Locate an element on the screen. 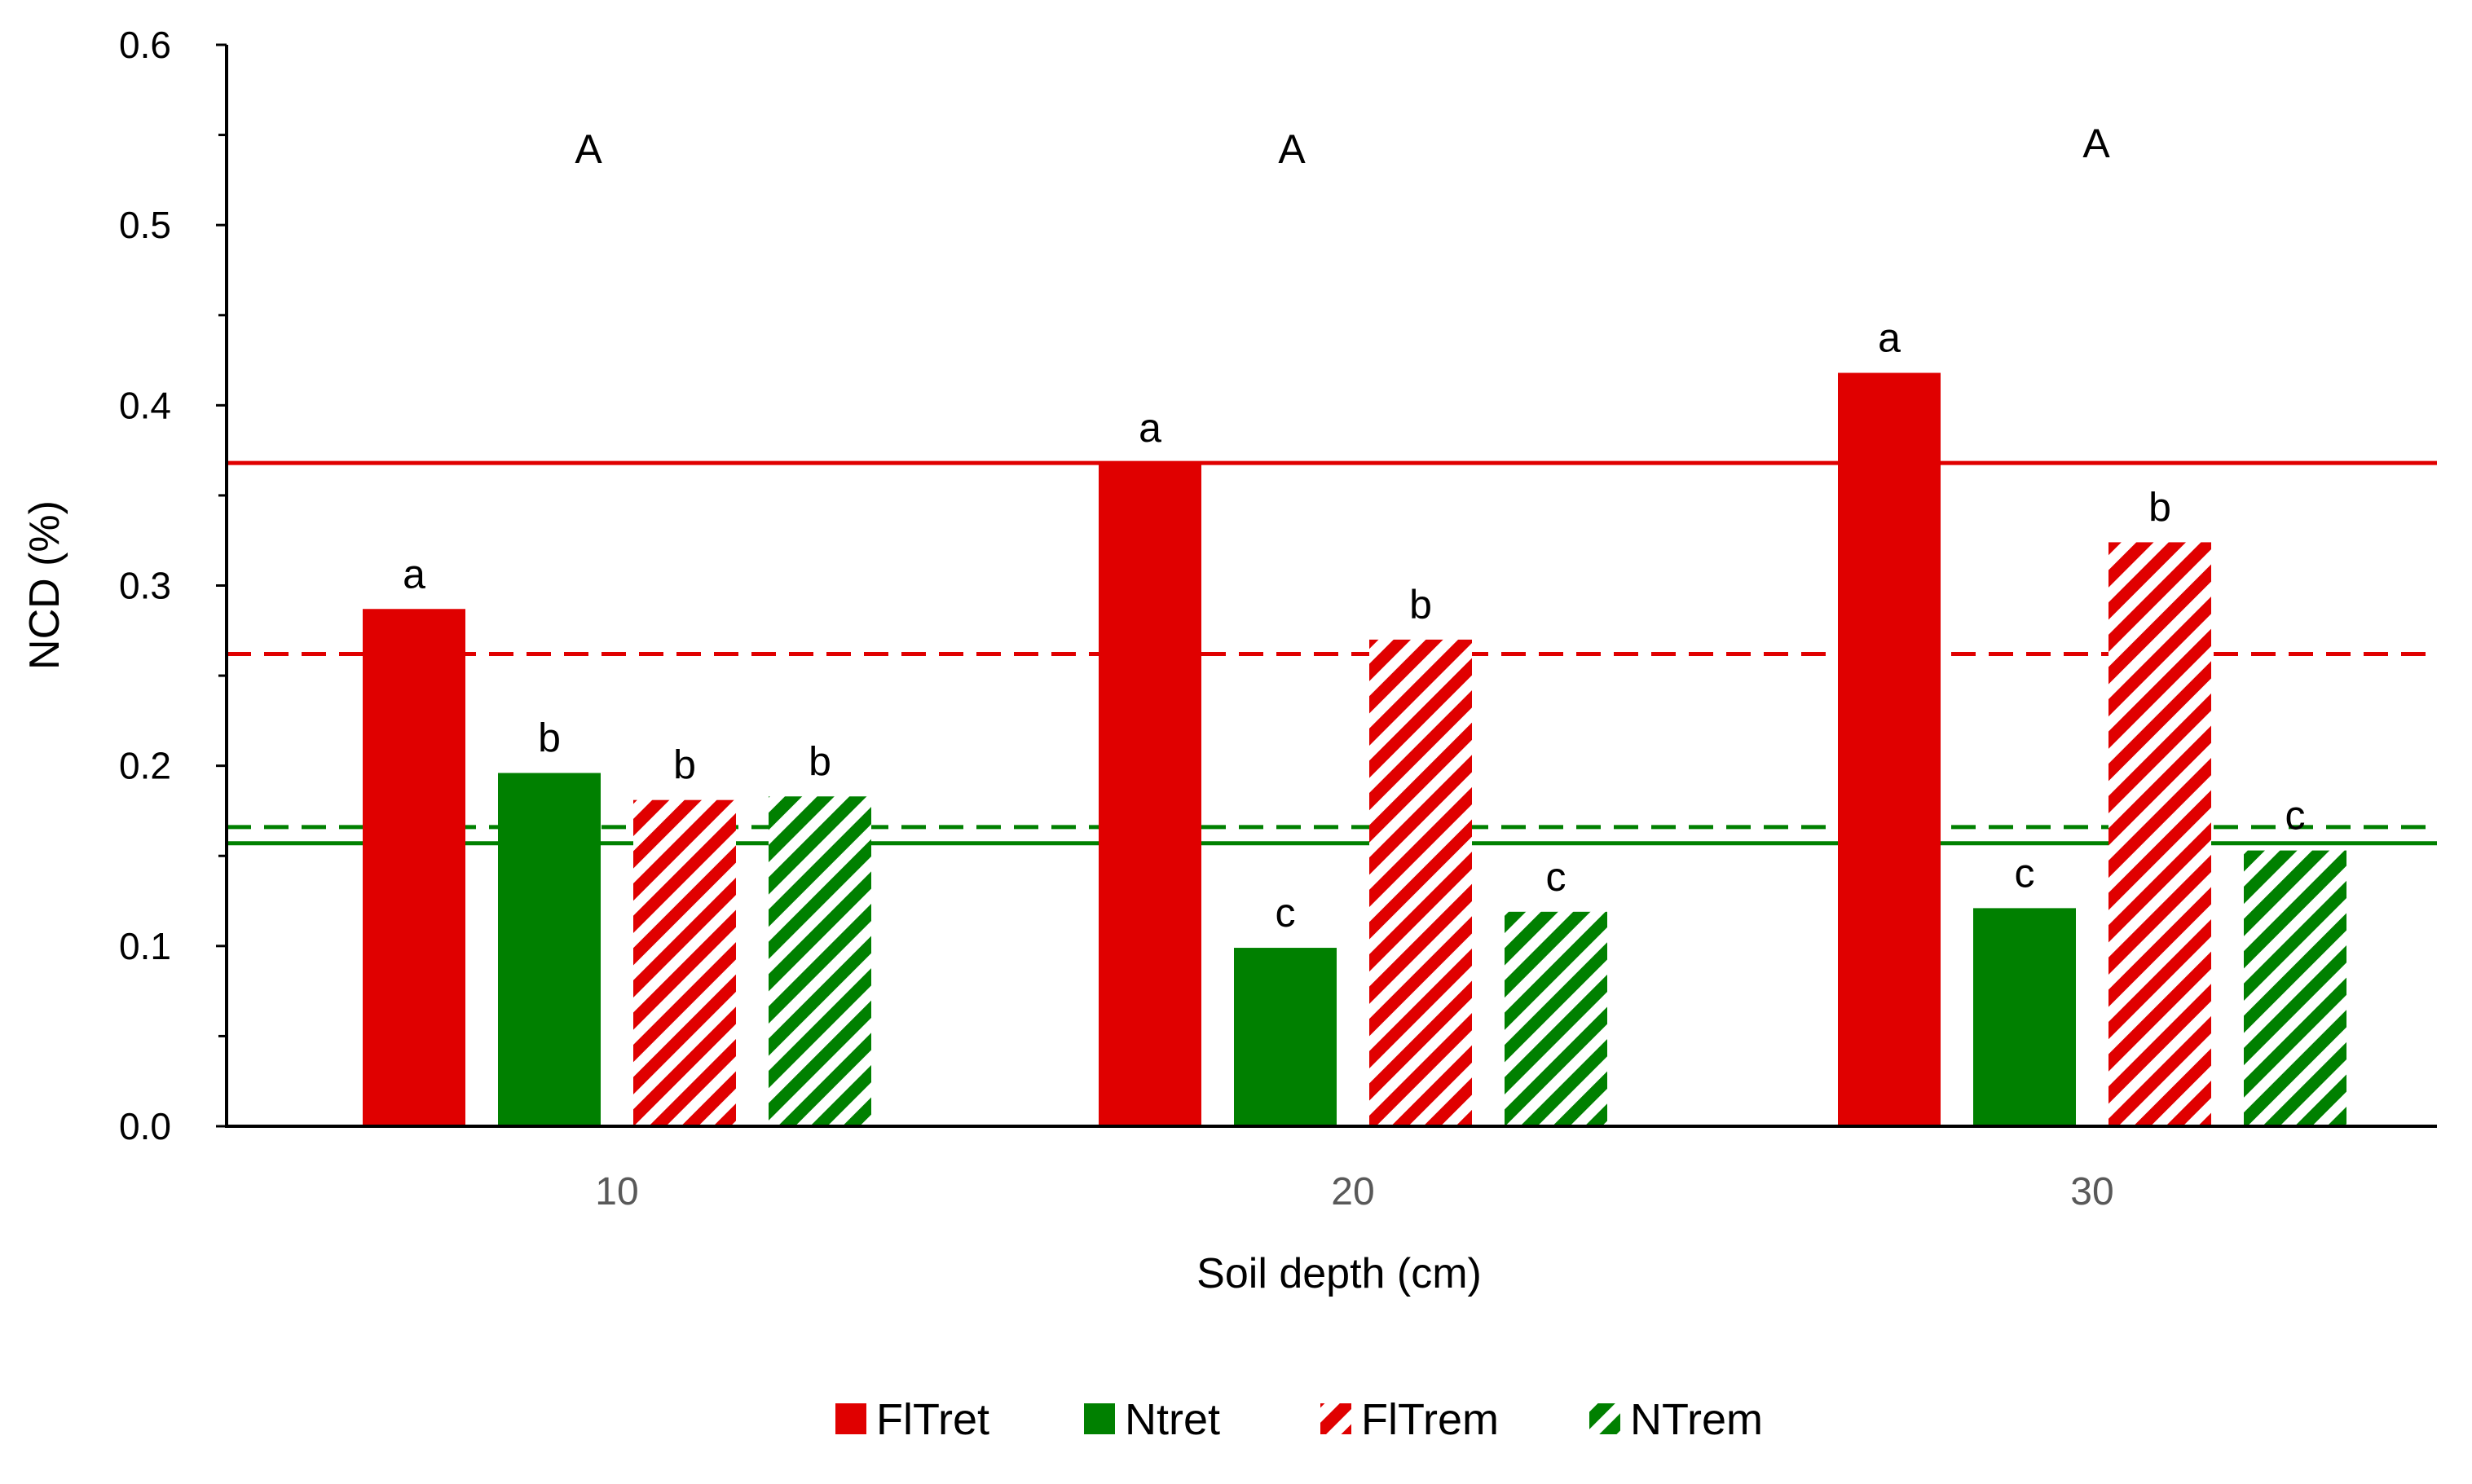 This screenshot has height=1484, width=2472. x-tick-label: 10 is located at coordinates (616, 1191).